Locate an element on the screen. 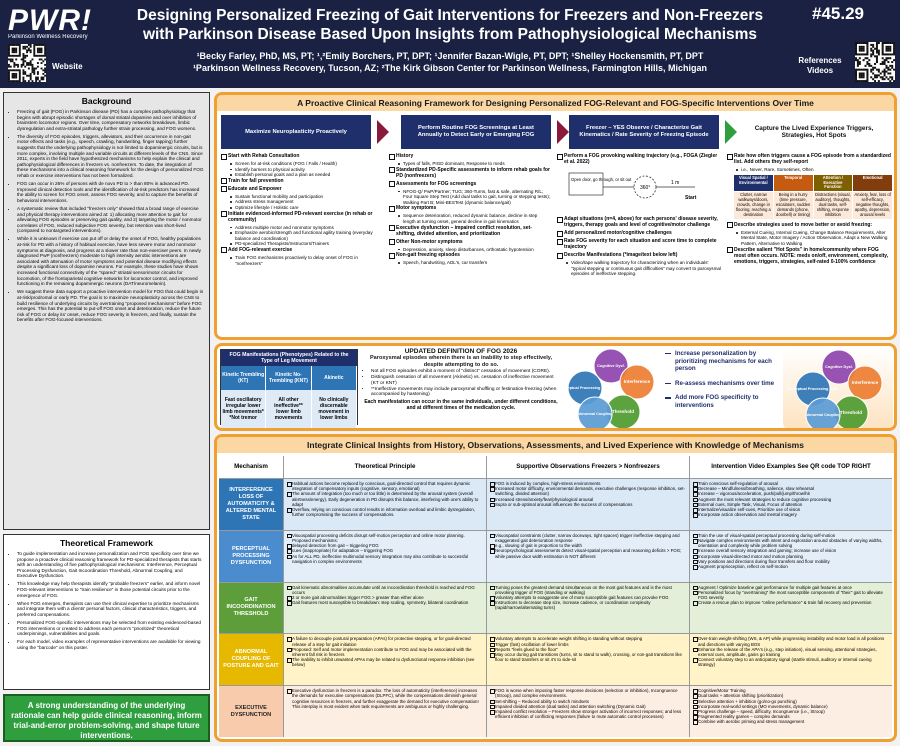  trigger-header: Temporal is located at coordinates (793, 183).